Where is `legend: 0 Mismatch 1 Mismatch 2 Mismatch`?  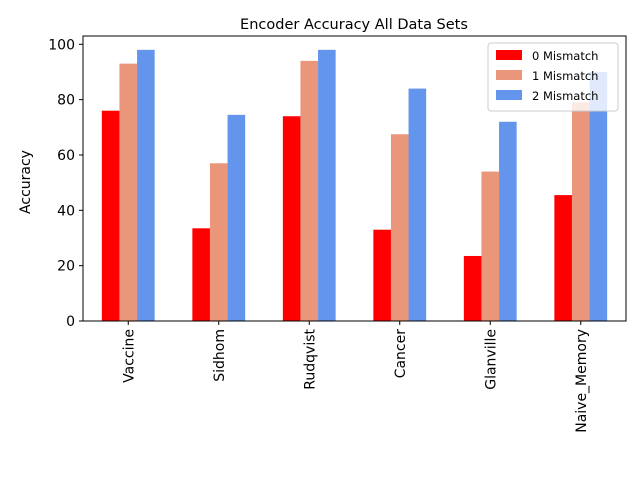 legend: 0 Mismatch 1 Mismatch 2 Mismatch is located at coordinates (553, 77).